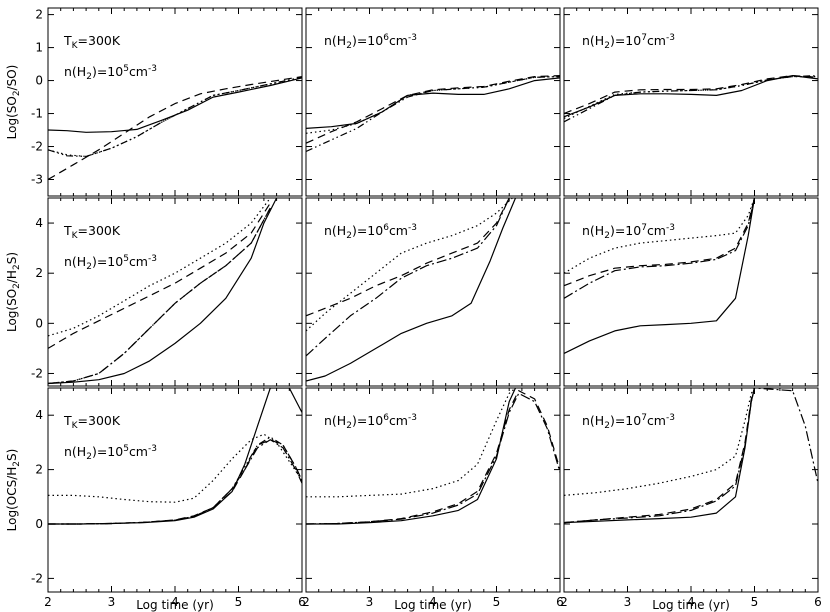 This screenshot has height=612, width=830. Describe the element at coordinates (37, 180) in the screenshot. I see `y-tick-label: -3` at that location.